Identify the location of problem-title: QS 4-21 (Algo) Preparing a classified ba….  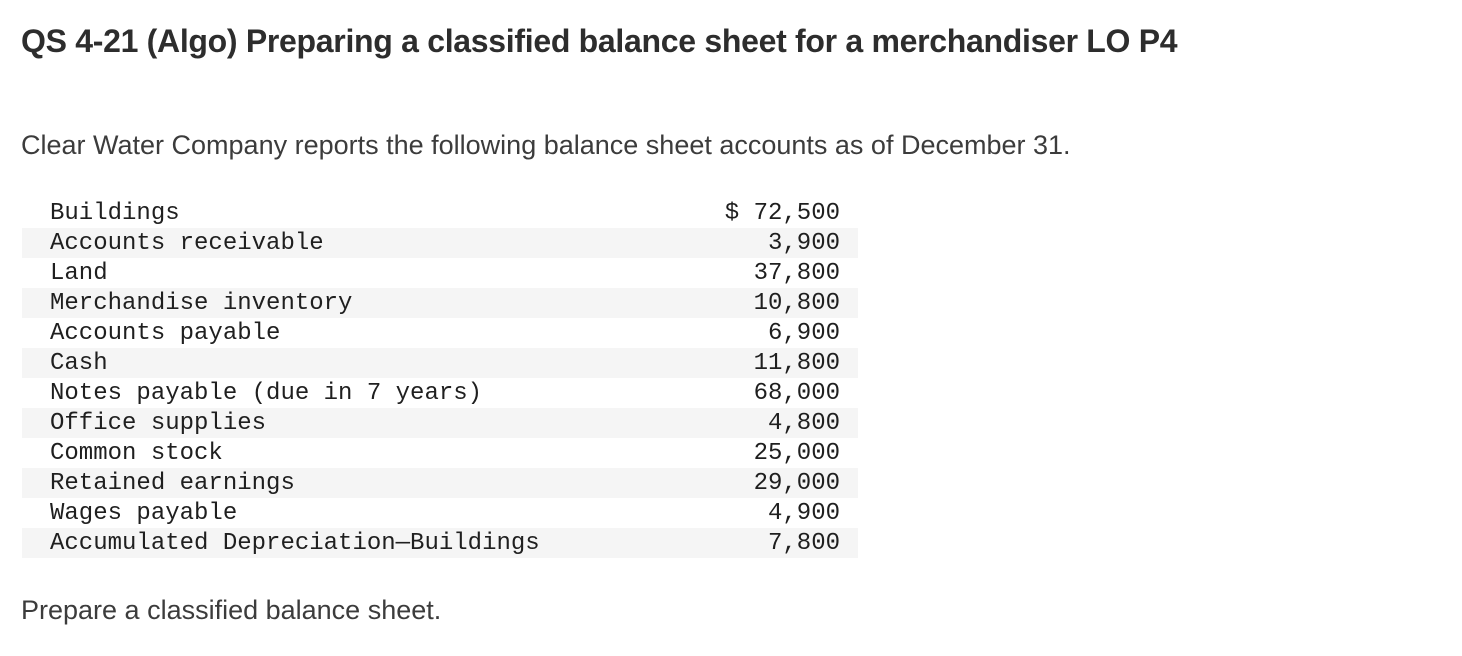
(599, 41).